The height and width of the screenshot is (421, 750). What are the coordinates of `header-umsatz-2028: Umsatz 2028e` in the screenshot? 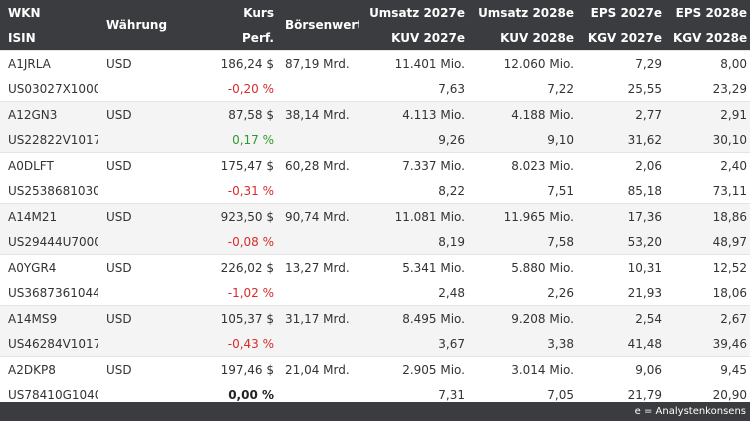 It's located at (522, 12).